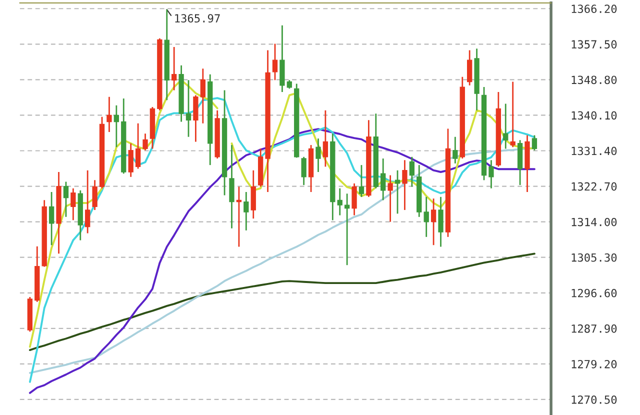 The height and width of the screenshot is (415, 640). What do you see at coordinates (594, 80) in the screenshot?
I see `y-tick-label: 1348.80` at bounding box center [594, 80].